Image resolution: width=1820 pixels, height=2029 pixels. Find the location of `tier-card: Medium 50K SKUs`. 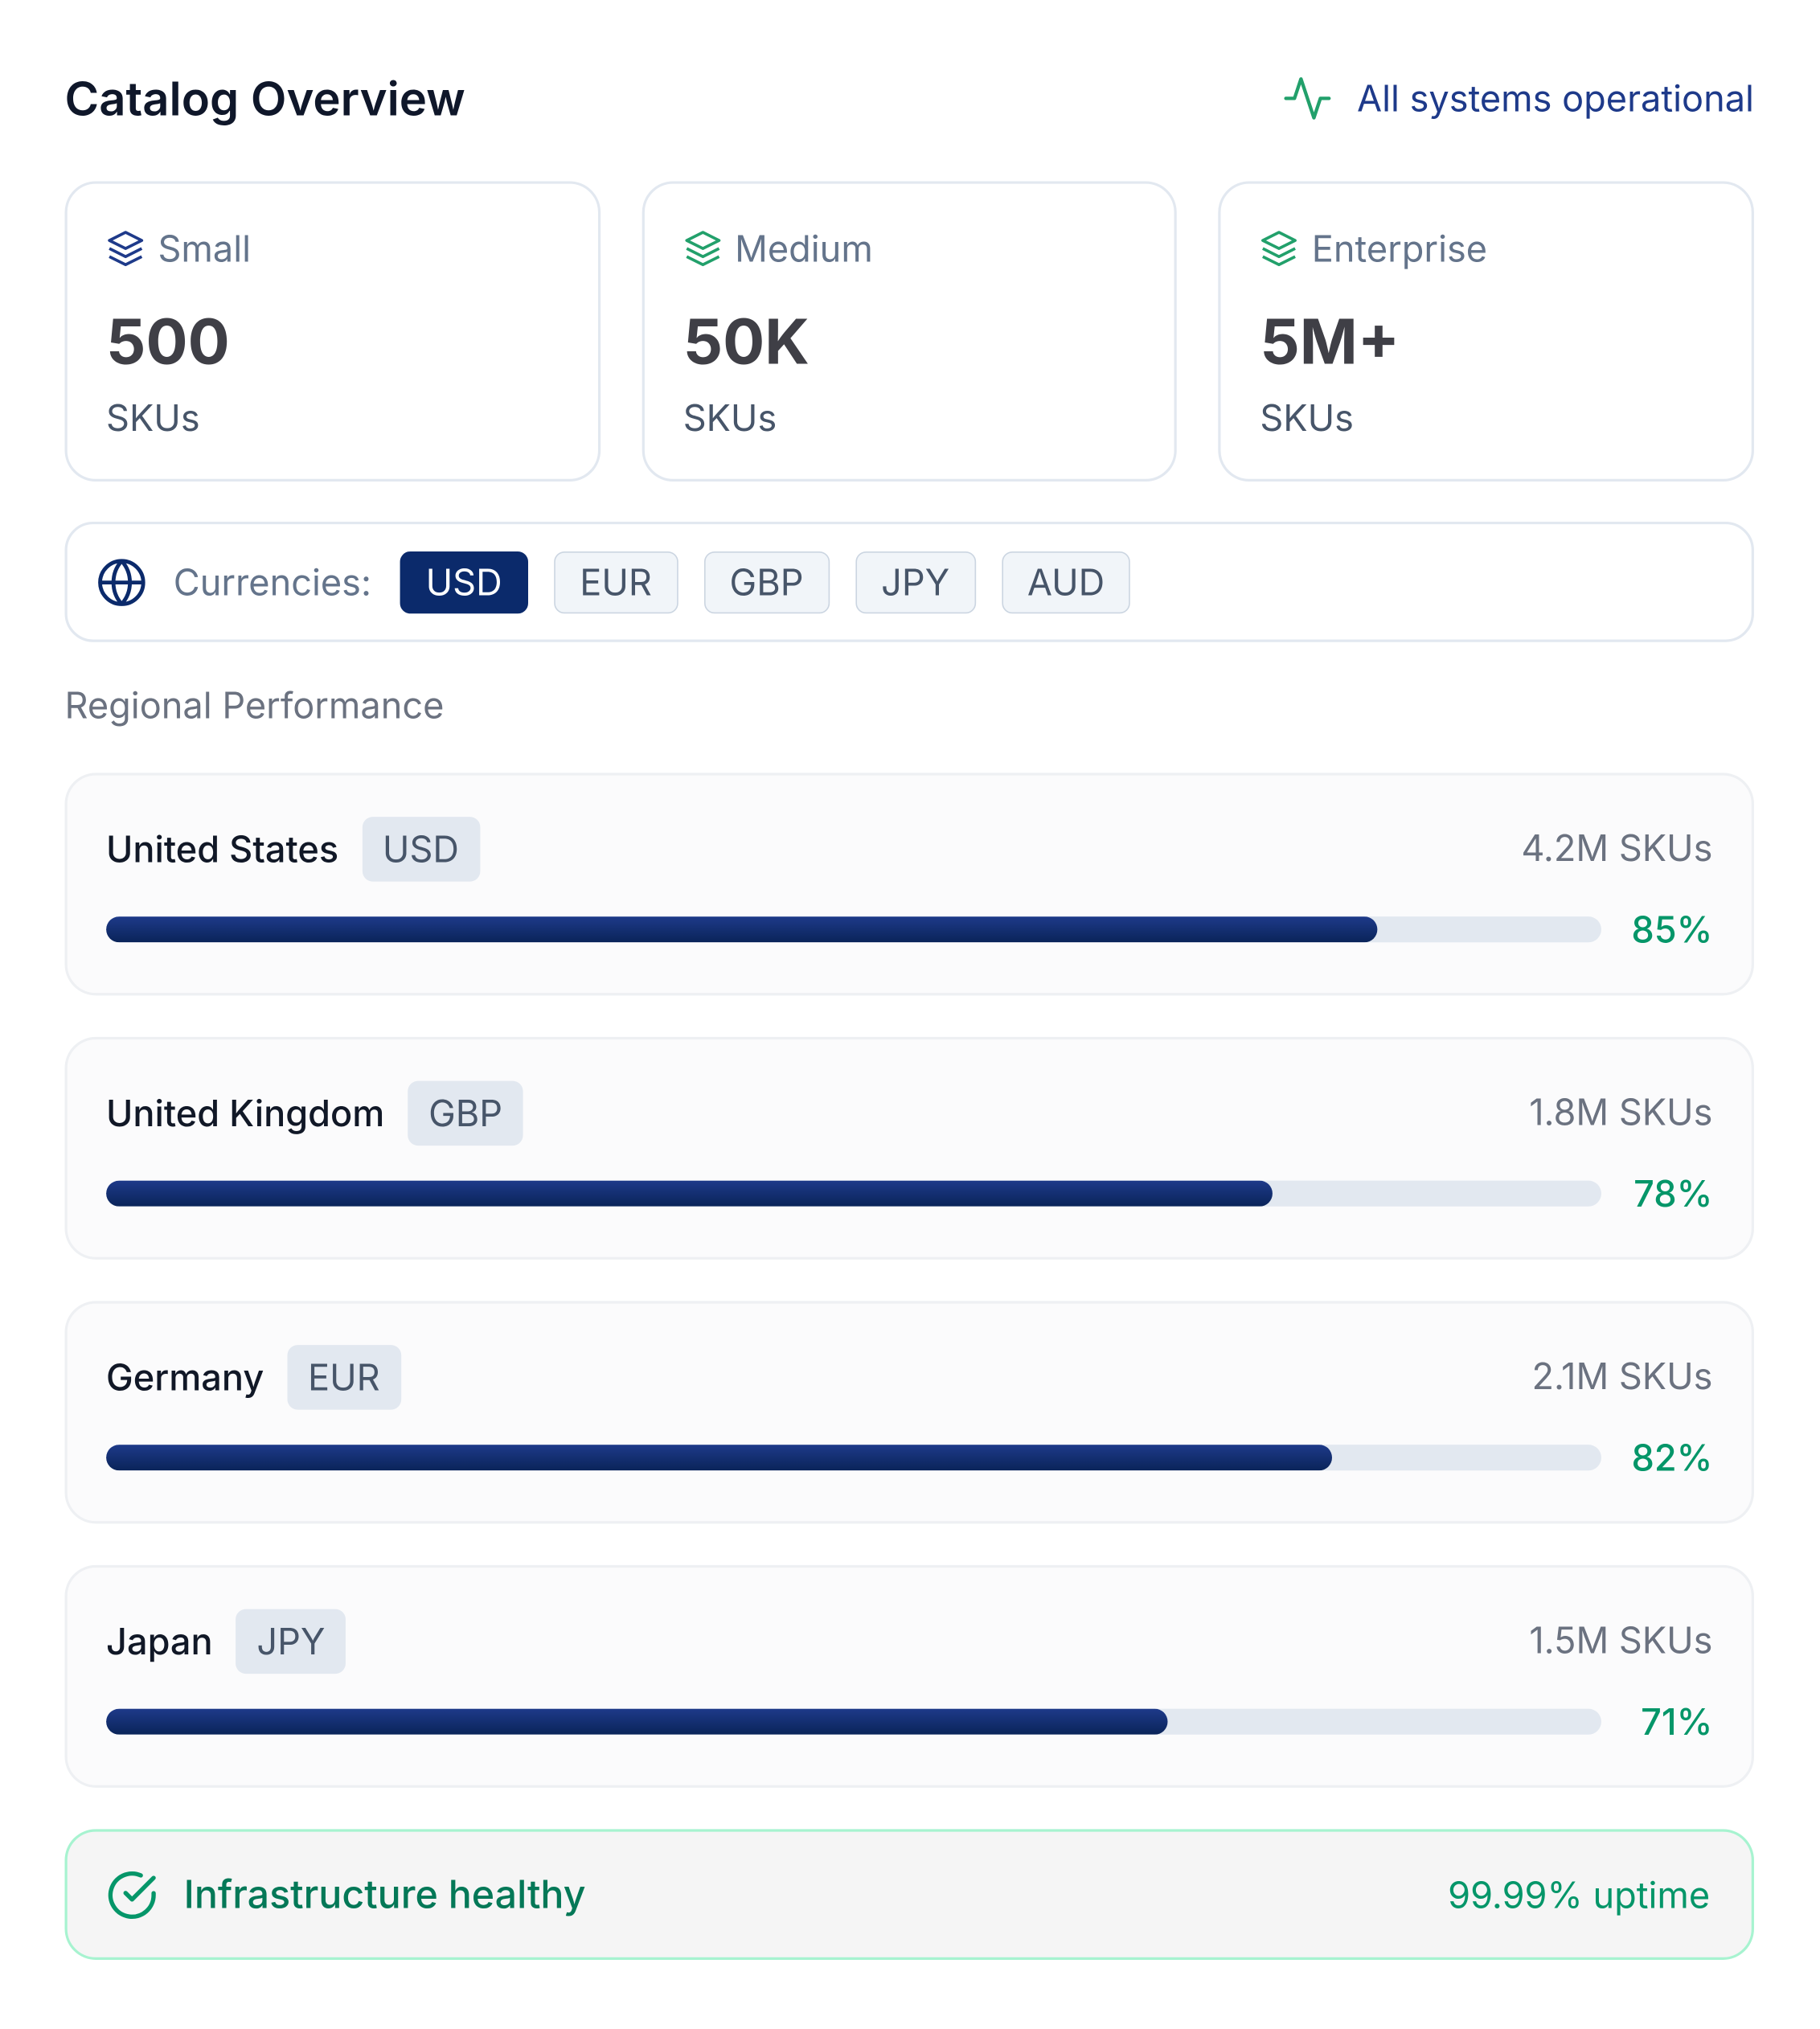

tier-card: Medium 50K SKUs is located at coordinates (910, 331).